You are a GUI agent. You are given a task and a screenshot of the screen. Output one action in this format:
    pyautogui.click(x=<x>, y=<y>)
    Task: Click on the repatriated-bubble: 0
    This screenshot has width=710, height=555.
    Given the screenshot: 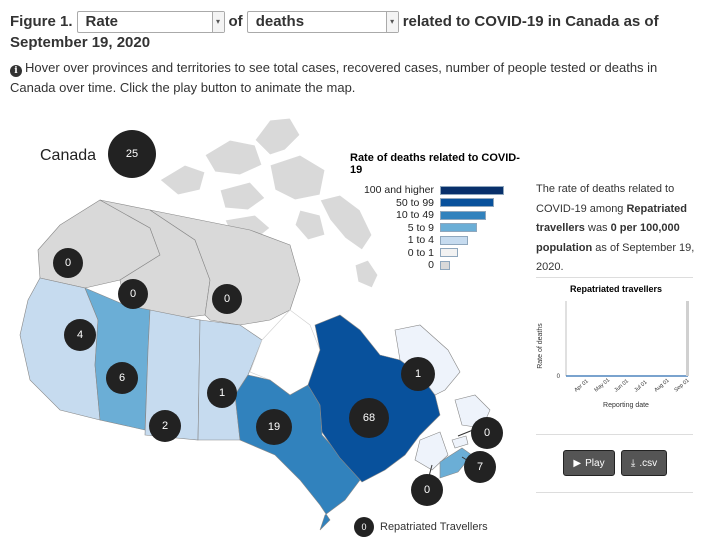 What is the action you would take?
    pyautogui.click(x=364, y=527)
    